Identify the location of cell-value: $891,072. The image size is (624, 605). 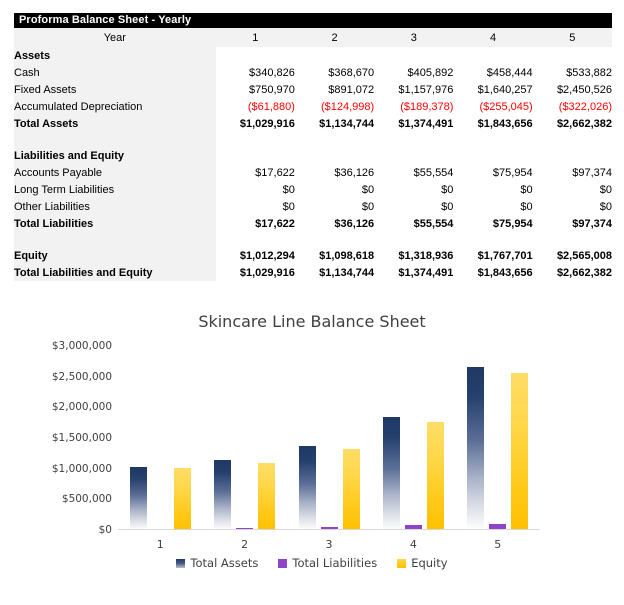
(351, 89).